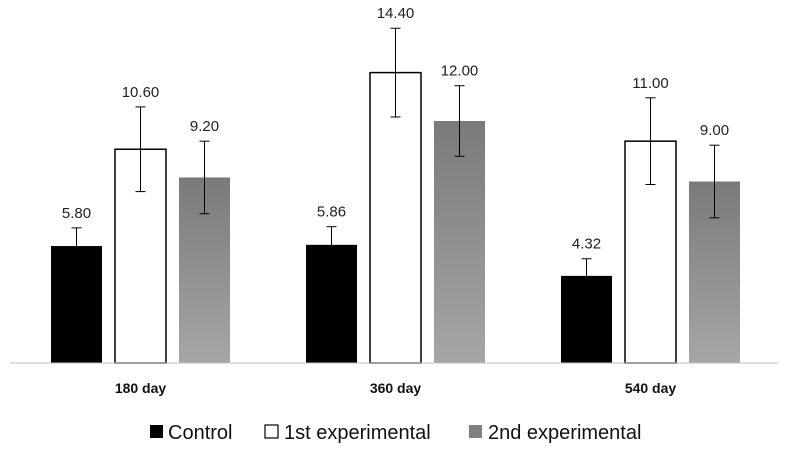 The height and width of the screenshot is (456, 788). I want to click on value-label: 4.32, so click(586, 244).